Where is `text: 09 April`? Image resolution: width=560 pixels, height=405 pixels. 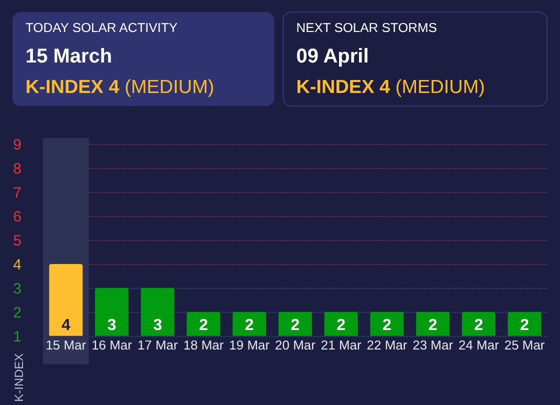
text: 09 April is located at coordinates (332, 57).